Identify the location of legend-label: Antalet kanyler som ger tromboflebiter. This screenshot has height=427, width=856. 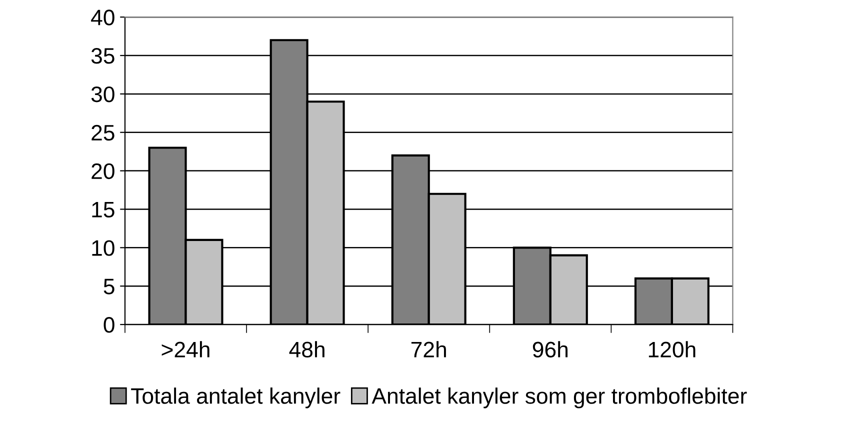
(559, 398).